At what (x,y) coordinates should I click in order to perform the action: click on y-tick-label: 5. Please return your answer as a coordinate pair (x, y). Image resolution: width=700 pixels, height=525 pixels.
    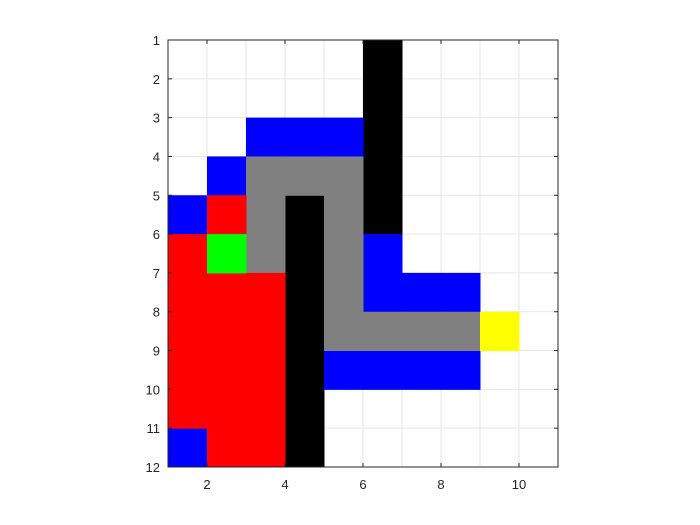
    Looking at the image, I should click on (156, 195).